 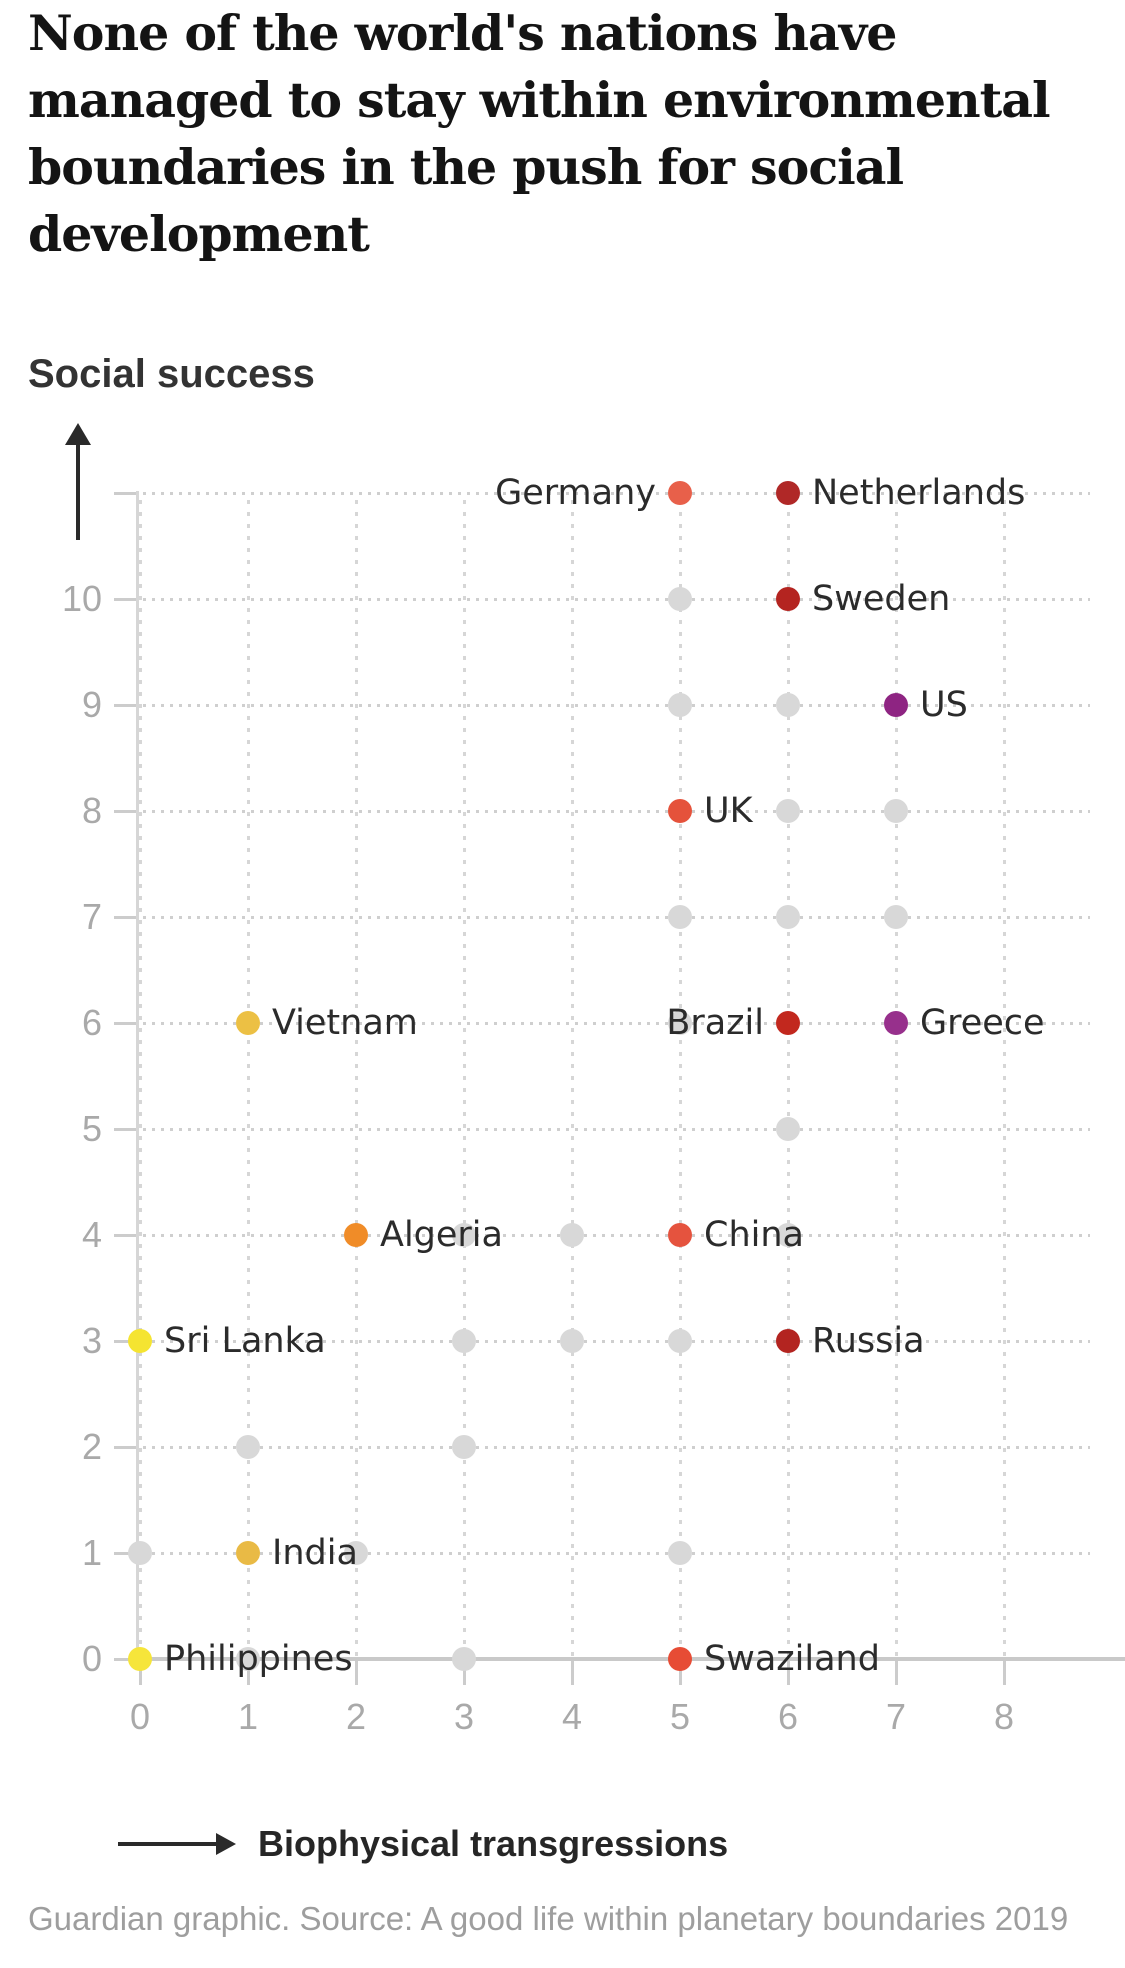 What do you see at coordinates (680, 493) in the screenshot?
I see `data-point-germany` at bounding box center [680, 493].